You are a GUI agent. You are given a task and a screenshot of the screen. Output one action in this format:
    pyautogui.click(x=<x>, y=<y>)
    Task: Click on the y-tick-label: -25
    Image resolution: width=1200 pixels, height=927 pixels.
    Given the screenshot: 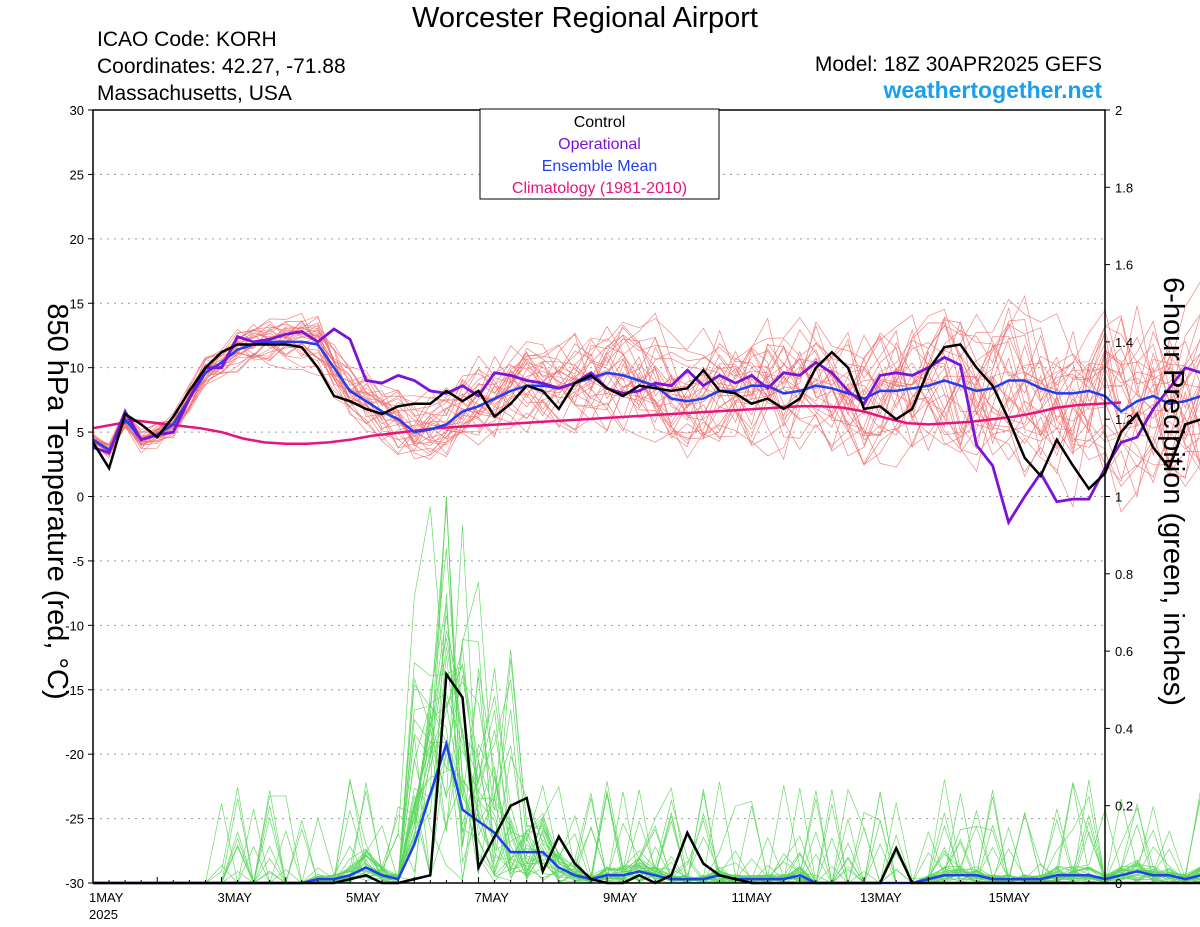 What is the action you would take?
    pyautogui.click(x=74, y=819)
    